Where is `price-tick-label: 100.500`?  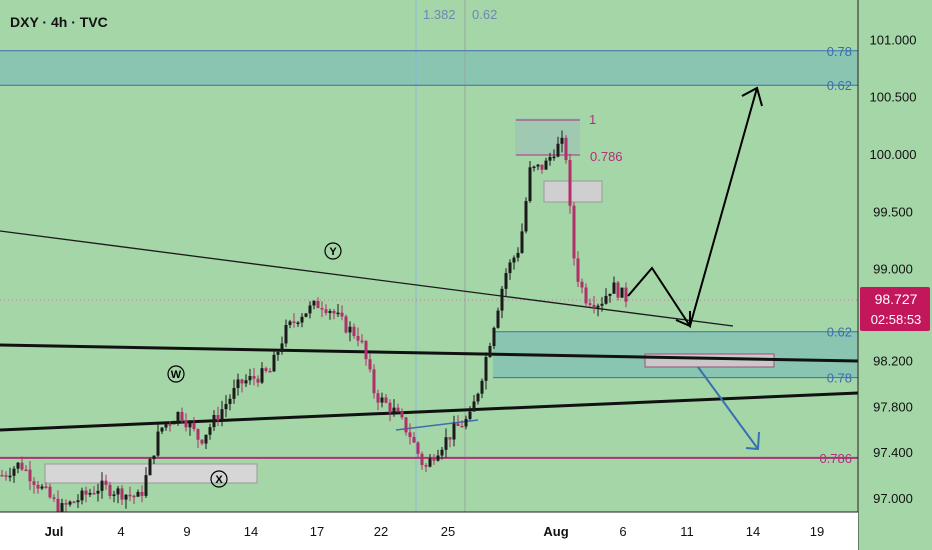 price-tick-label: 100.500 is located at coordinates (893, 97).